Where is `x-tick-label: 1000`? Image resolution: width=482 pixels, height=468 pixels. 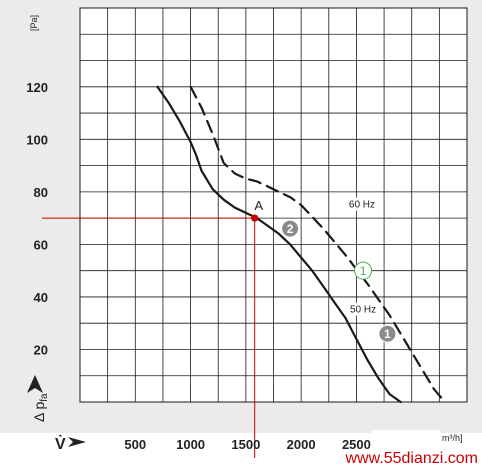
x-tick-label: 1000 is located at coordinates (190, 444).